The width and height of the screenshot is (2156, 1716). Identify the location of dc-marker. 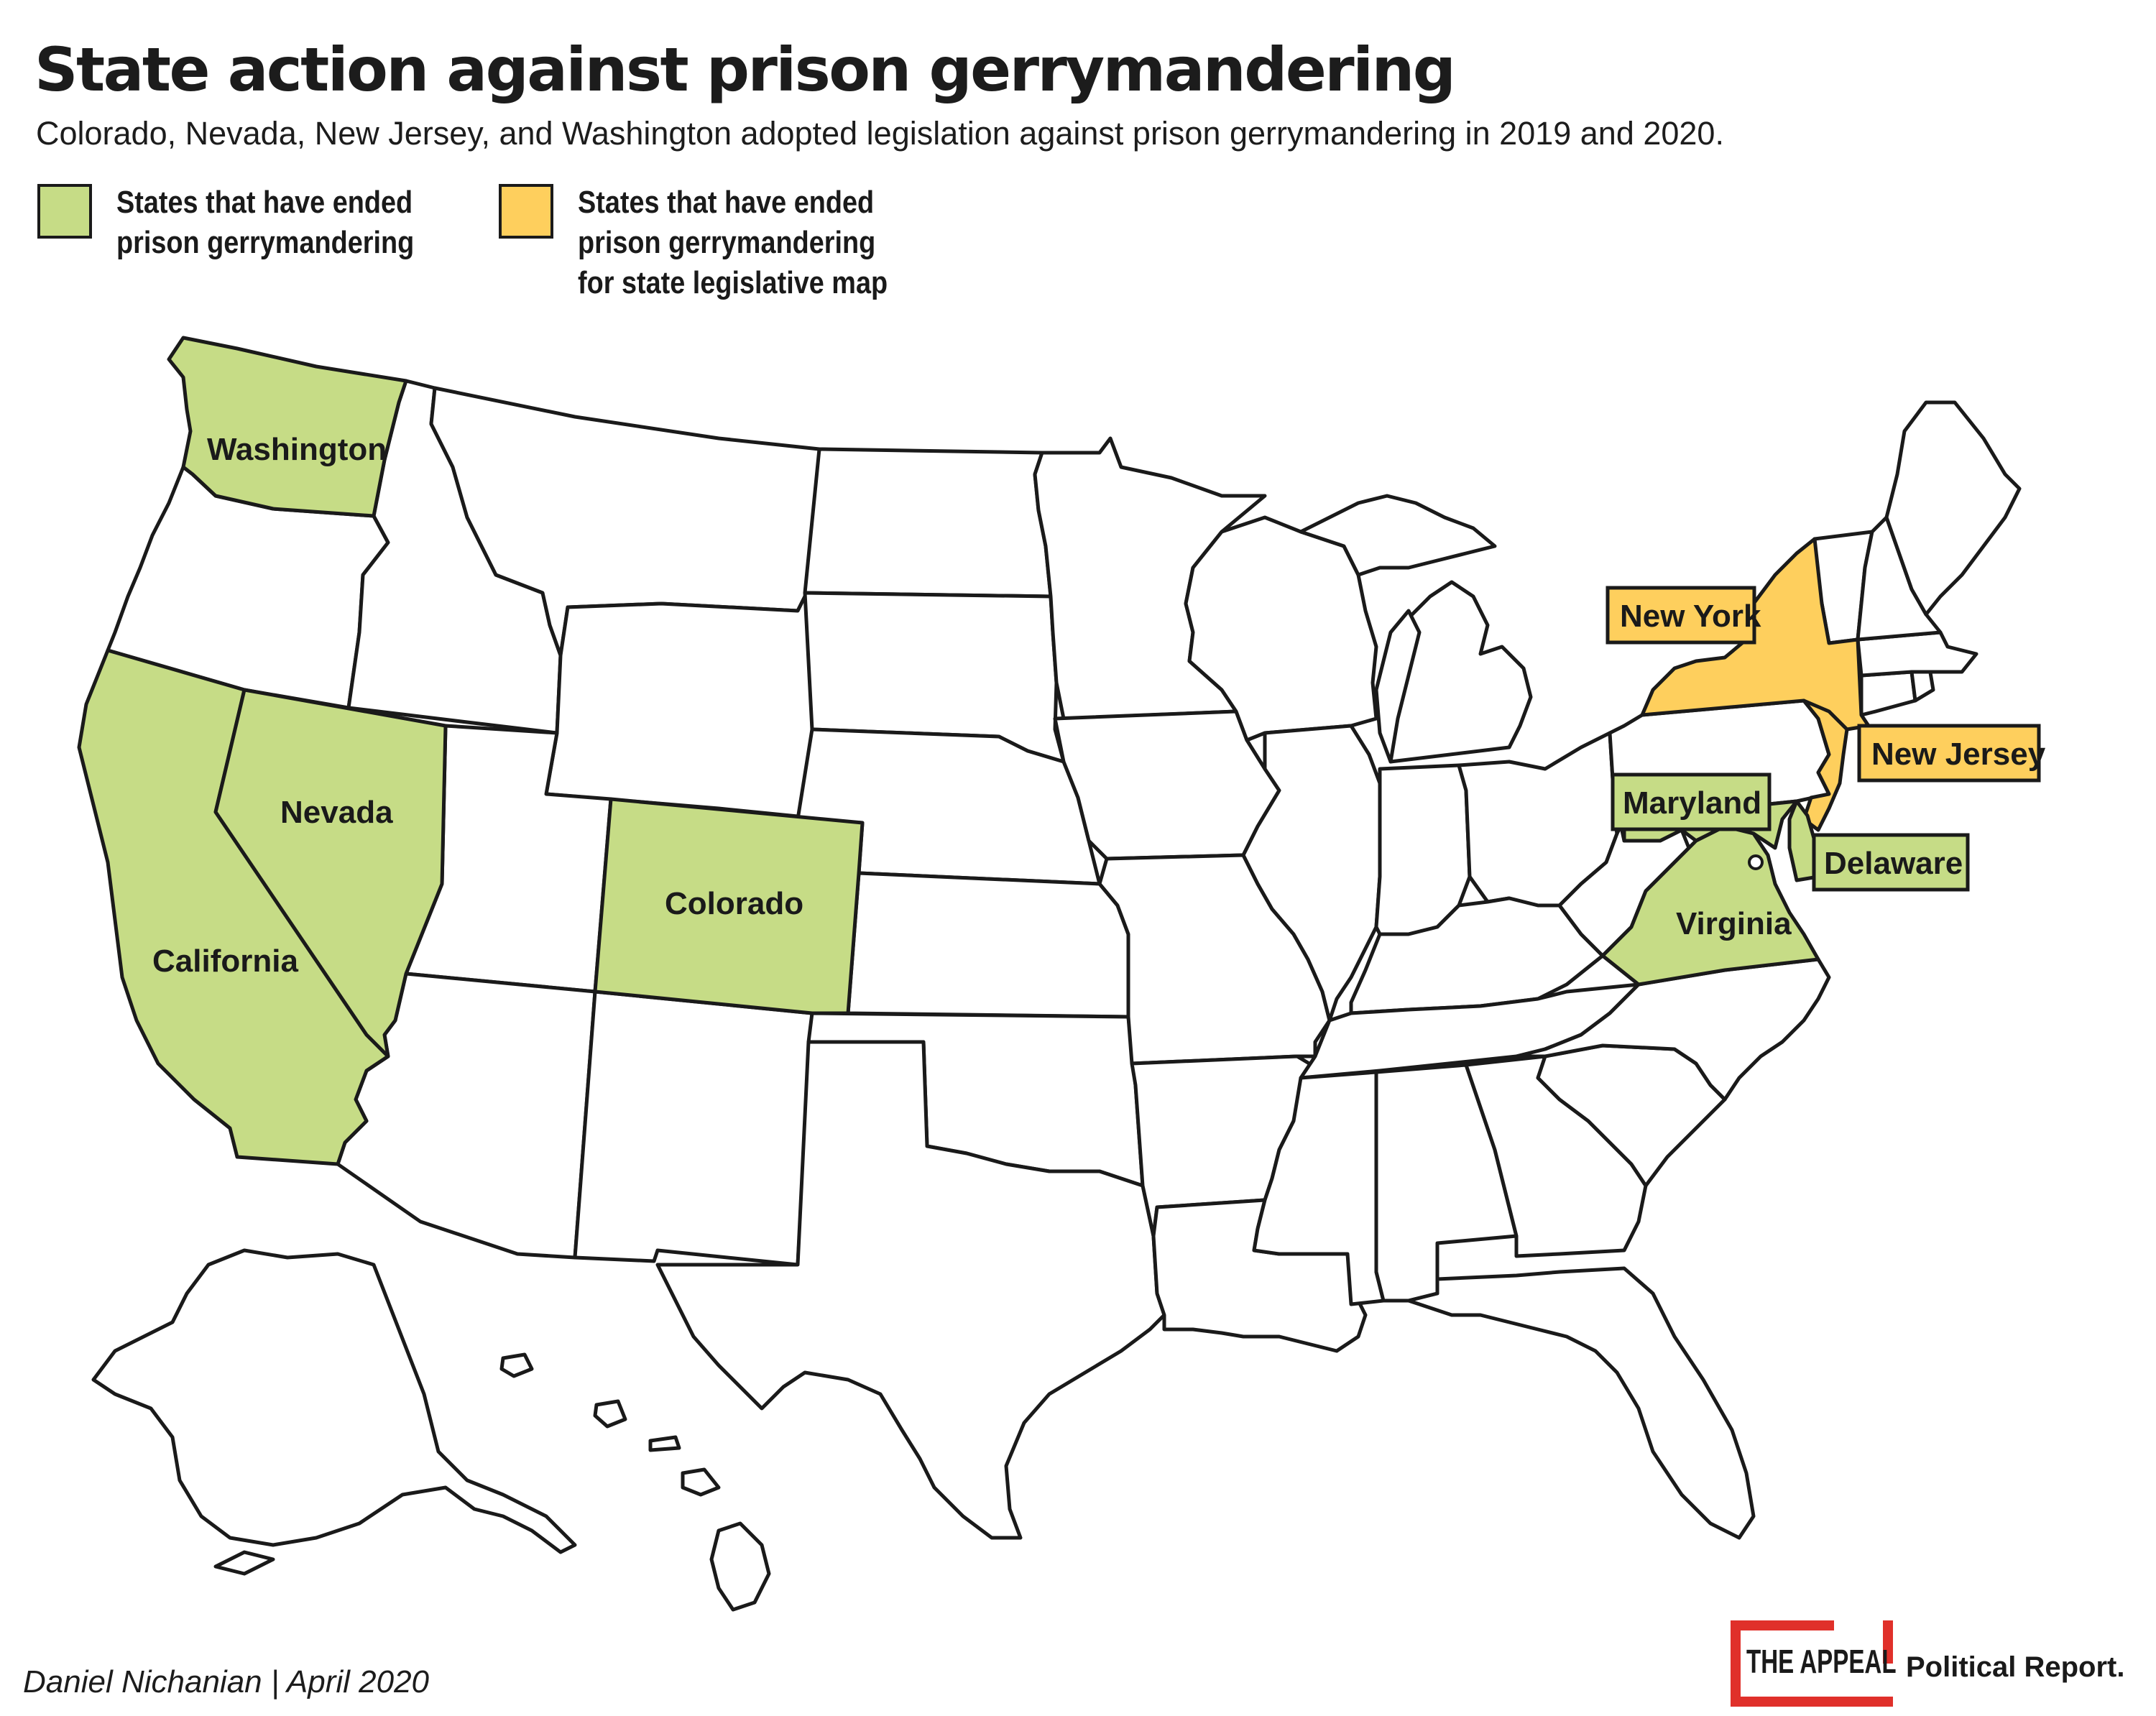
(1756, 862).